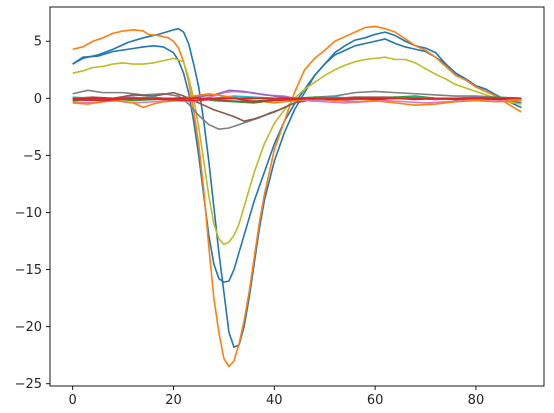  I want to click on y-tick-label: −10, so click(28, 213).